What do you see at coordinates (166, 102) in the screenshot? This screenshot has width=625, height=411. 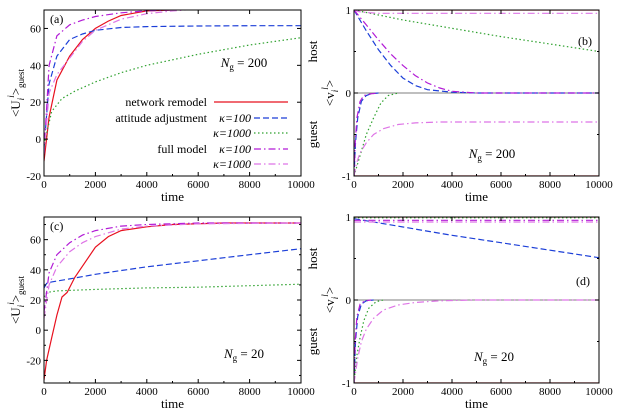 I see `legend-label: network remodel` at bounding box center [166, 102].